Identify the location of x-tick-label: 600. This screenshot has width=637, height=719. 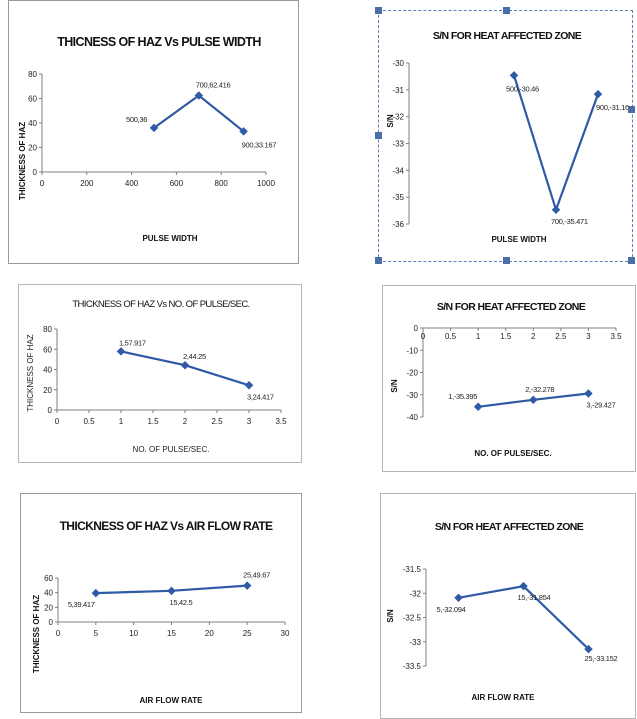
(177, 183).